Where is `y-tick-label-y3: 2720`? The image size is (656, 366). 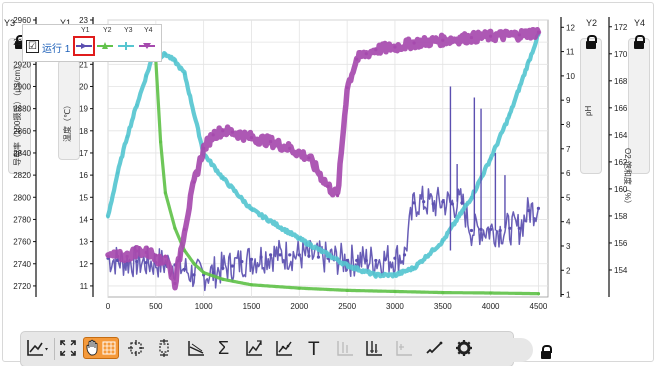 y-tick-label-y3: 2720 is located at coordinates (22, 286).